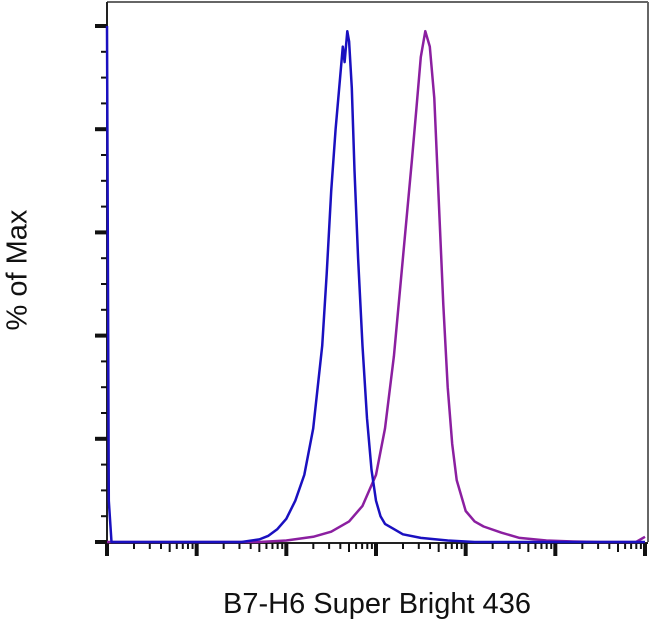 The image size is (650, 630). Describe the element at coordinates (17, 270) in the screenshot. I see `y-axis-title: % of Max` at that location.